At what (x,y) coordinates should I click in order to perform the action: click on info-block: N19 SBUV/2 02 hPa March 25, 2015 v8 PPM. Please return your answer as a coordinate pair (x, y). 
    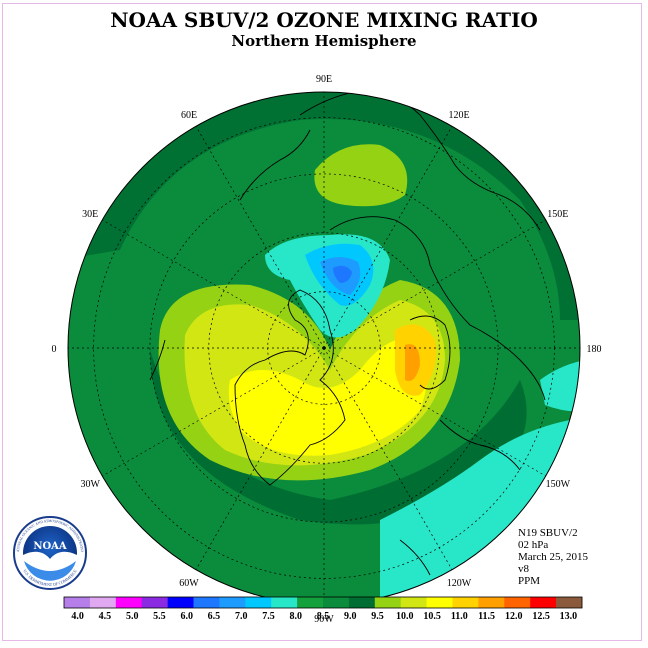
    Looking at the image, I should click on (553, 557).